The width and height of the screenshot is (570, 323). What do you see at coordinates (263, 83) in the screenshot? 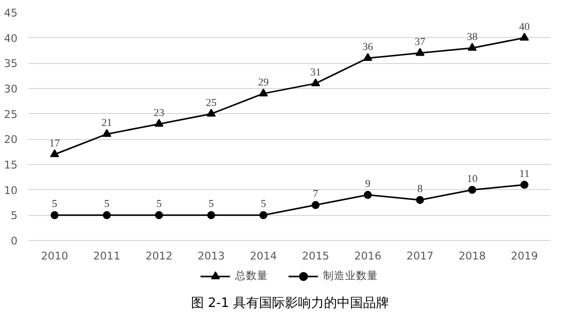
I see `data-label: 29` at bounding box center [263, 83].